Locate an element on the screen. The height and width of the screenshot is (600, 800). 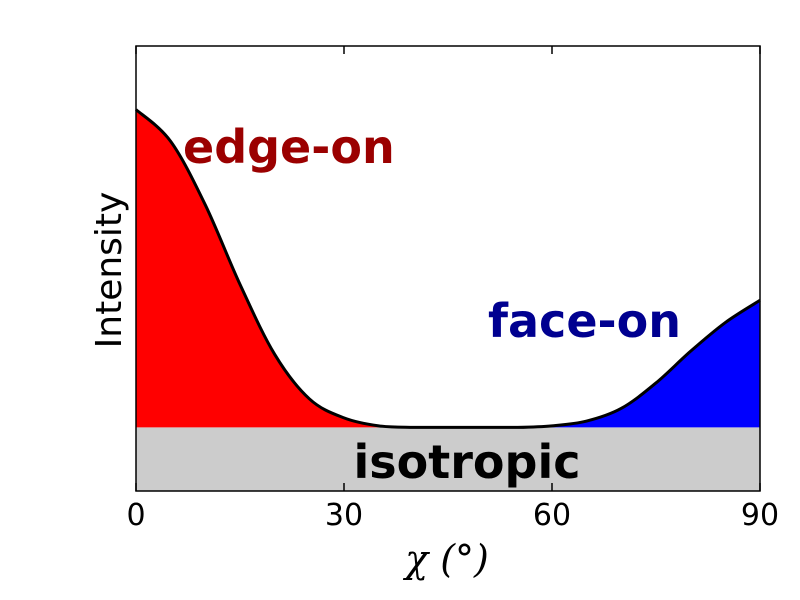
face-on-area is located at coordinates (604, 364).